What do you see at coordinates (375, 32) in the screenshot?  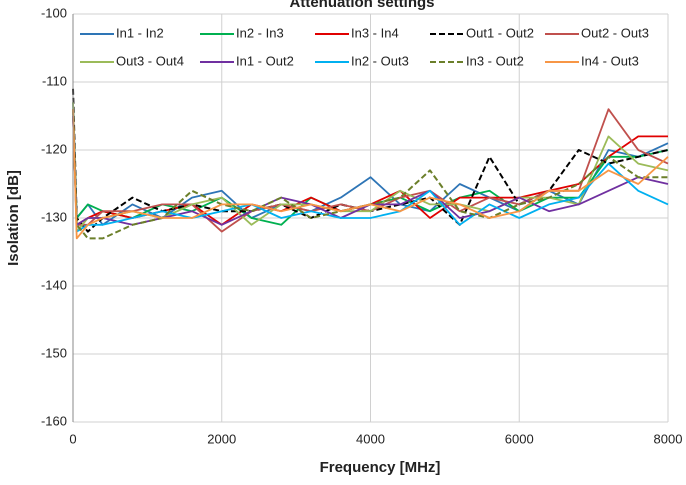 I see `legend-label: In3 - In4` at bounding box center [375, 32].